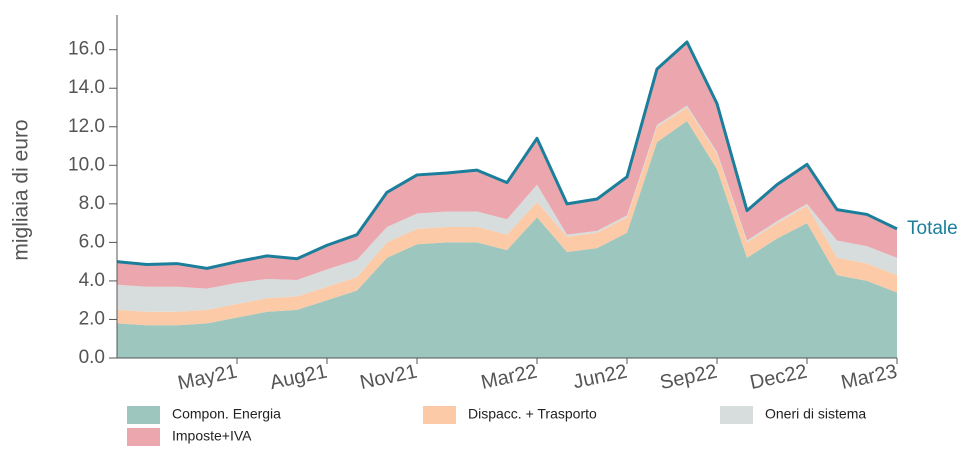  Describe the element at coordinates (388, 378) in the screenshot. I see `x-tick-label: Nov21` at that location.